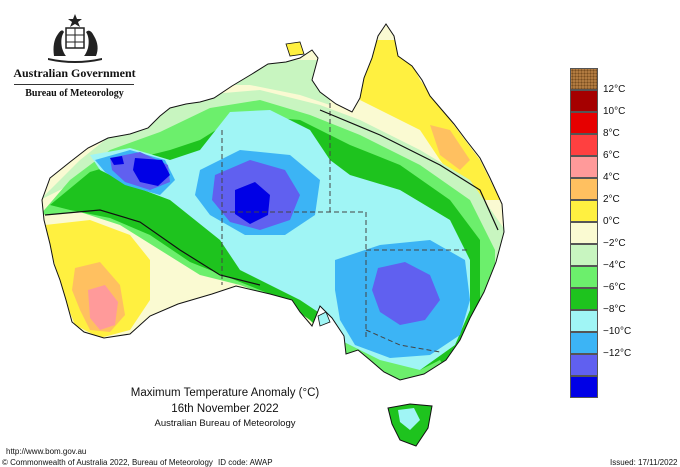 The height and width of the screenshot is (467, 680). What do you see at coordinates (46, 451) in the screenshot?
I see `footer-url: http://www.bom.gov.au` at bounding box center [46, 451].